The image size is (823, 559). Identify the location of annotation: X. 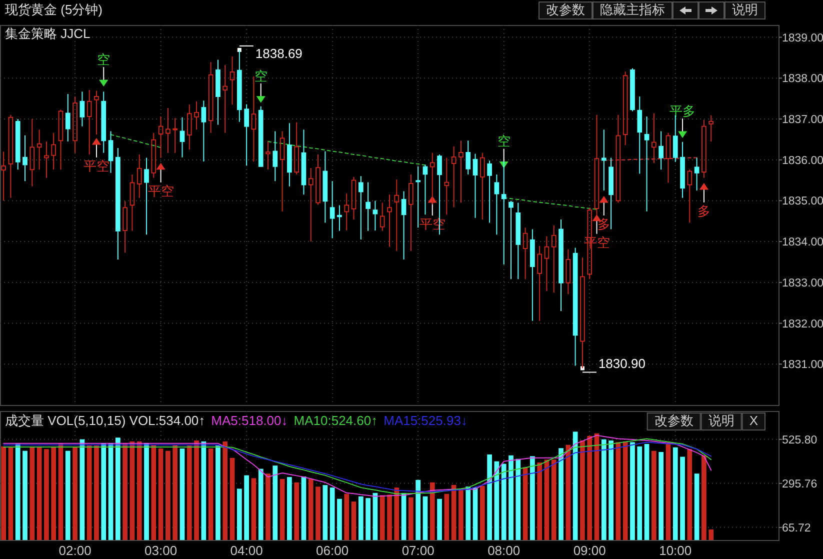
(753, 420).